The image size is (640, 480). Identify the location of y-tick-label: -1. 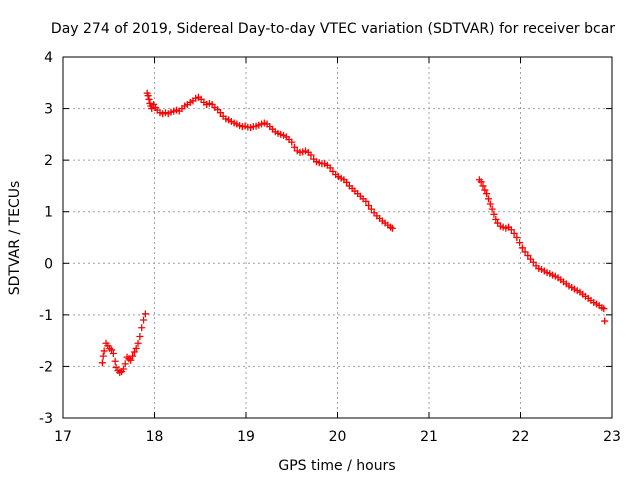
(46, 316).